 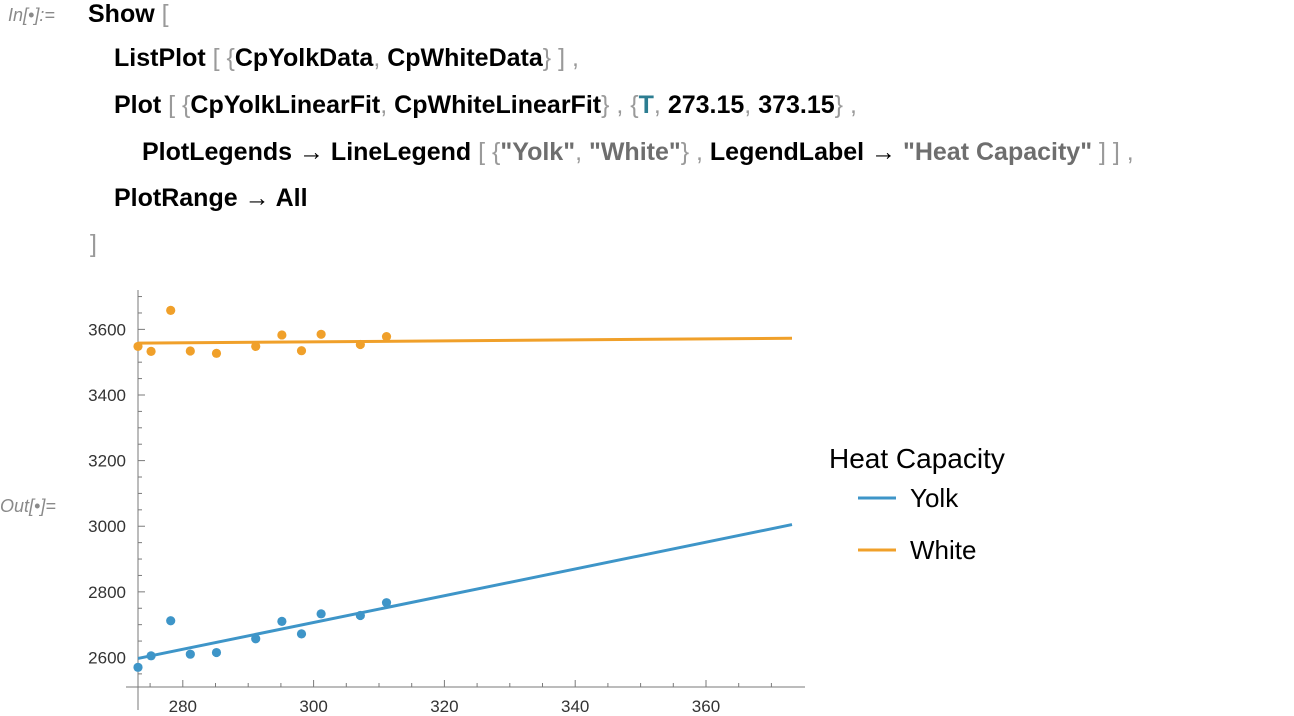 I want to click on code-line: ], so click(x=93, y=244).